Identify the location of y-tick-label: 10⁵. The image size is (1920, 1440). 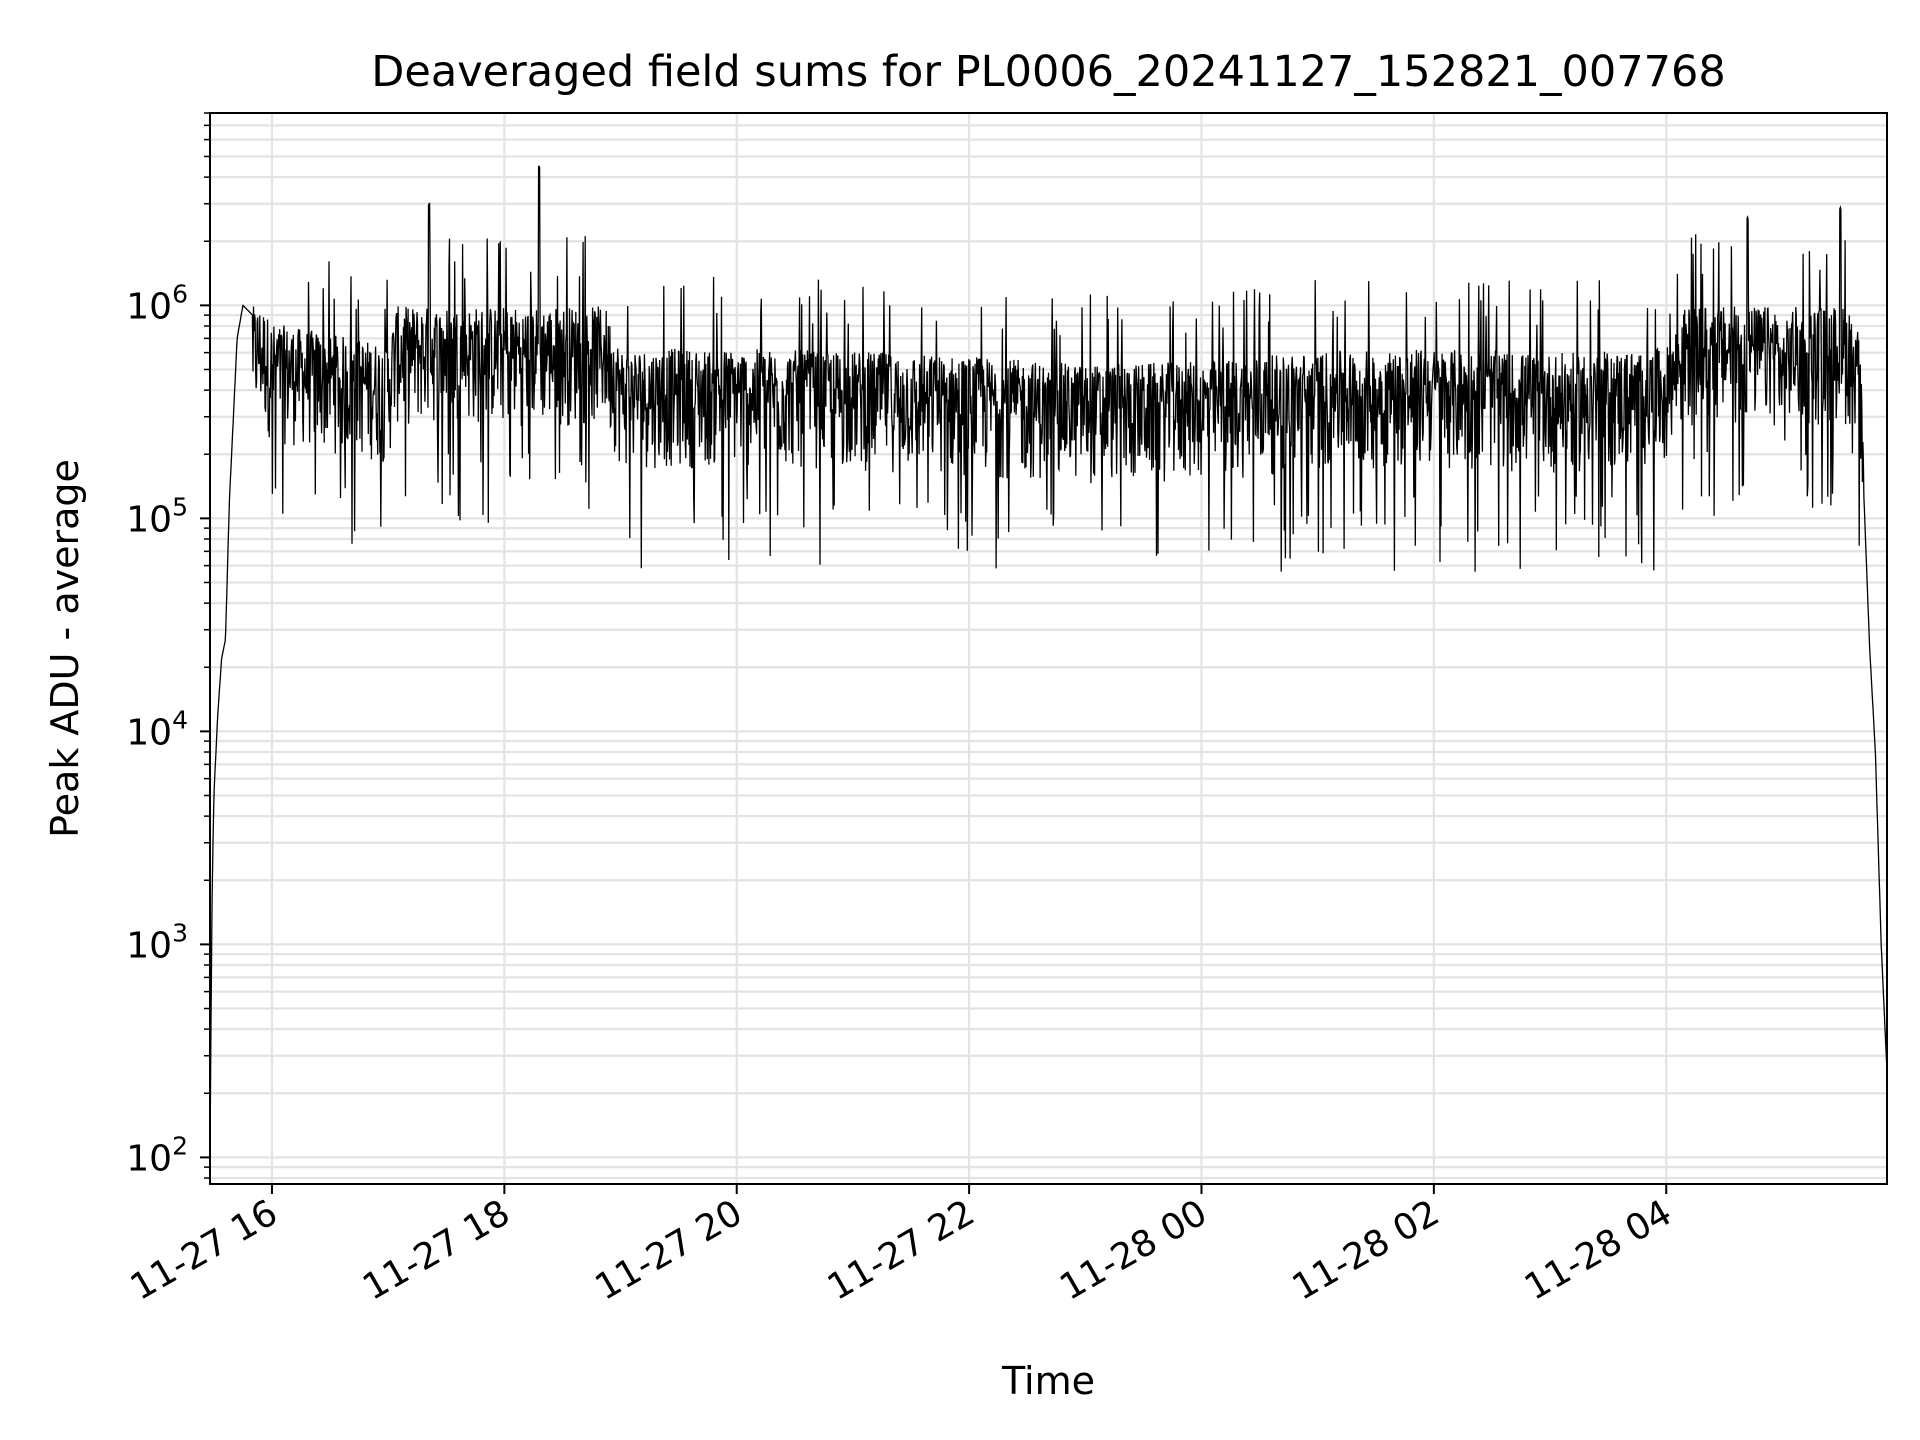
(157, 516).